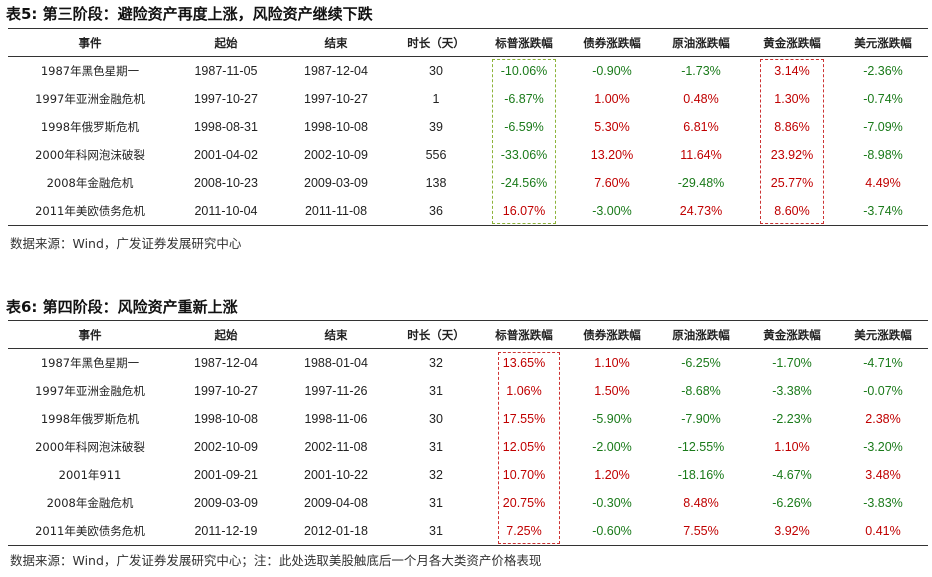 This screenshot has height=577, width=932. What do you see at coordinates (226, 127) in the screenshot?
I see `period-cell: 1998-08-31` at bounding box center [226, 127].